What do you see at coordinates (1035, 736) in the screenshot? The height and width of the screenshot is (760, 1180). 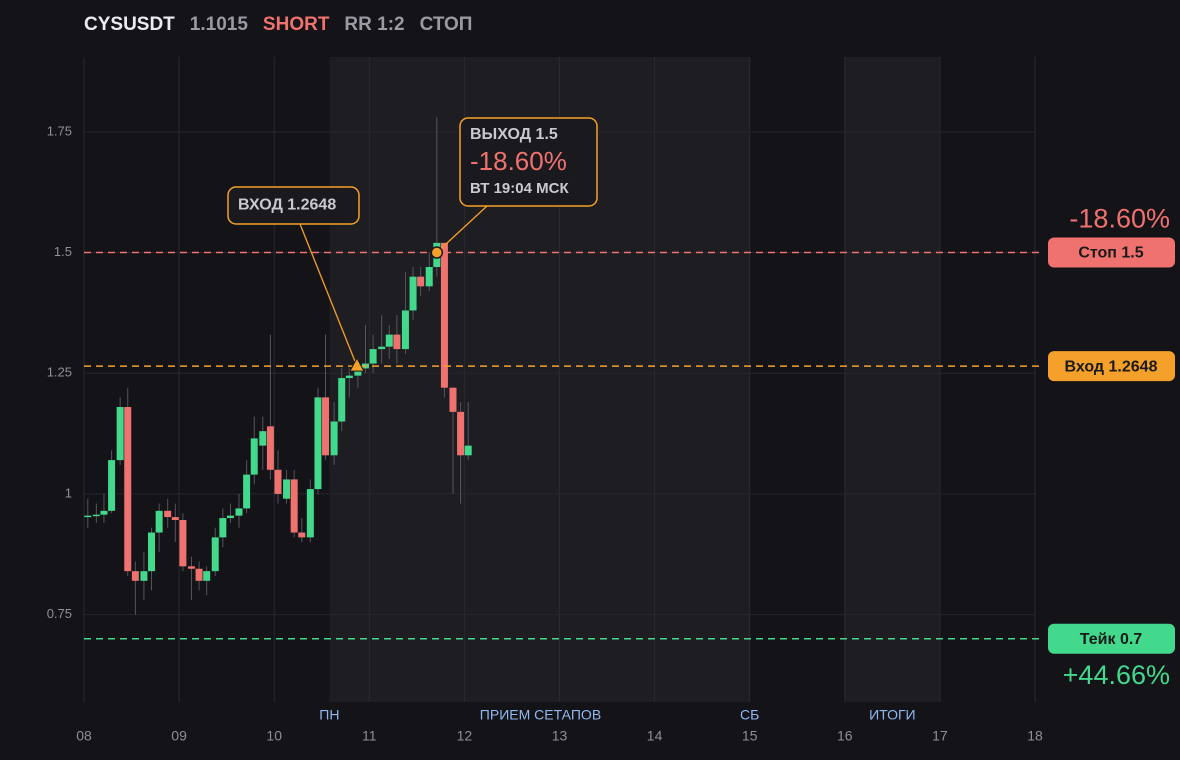 I see `x-tick-label: 18` at bounding box center [1035, 736].